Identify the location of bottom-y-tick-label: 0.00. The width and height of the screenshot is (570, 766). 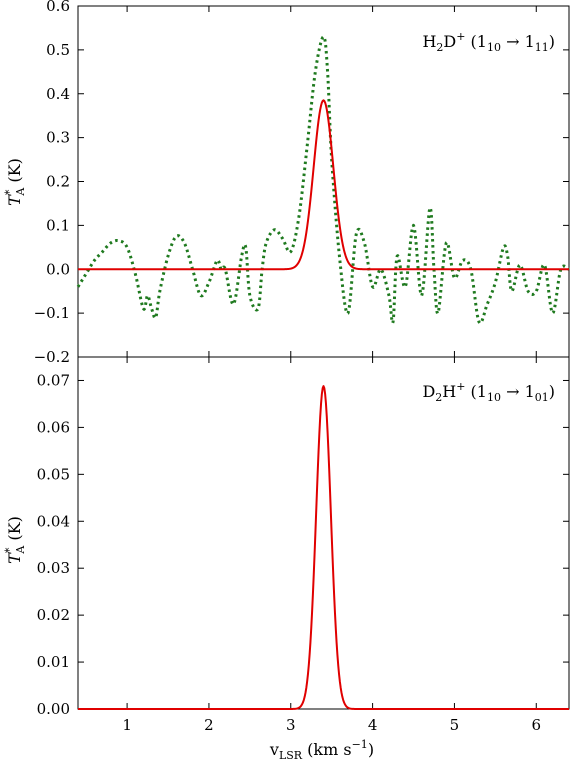
(53, 709).